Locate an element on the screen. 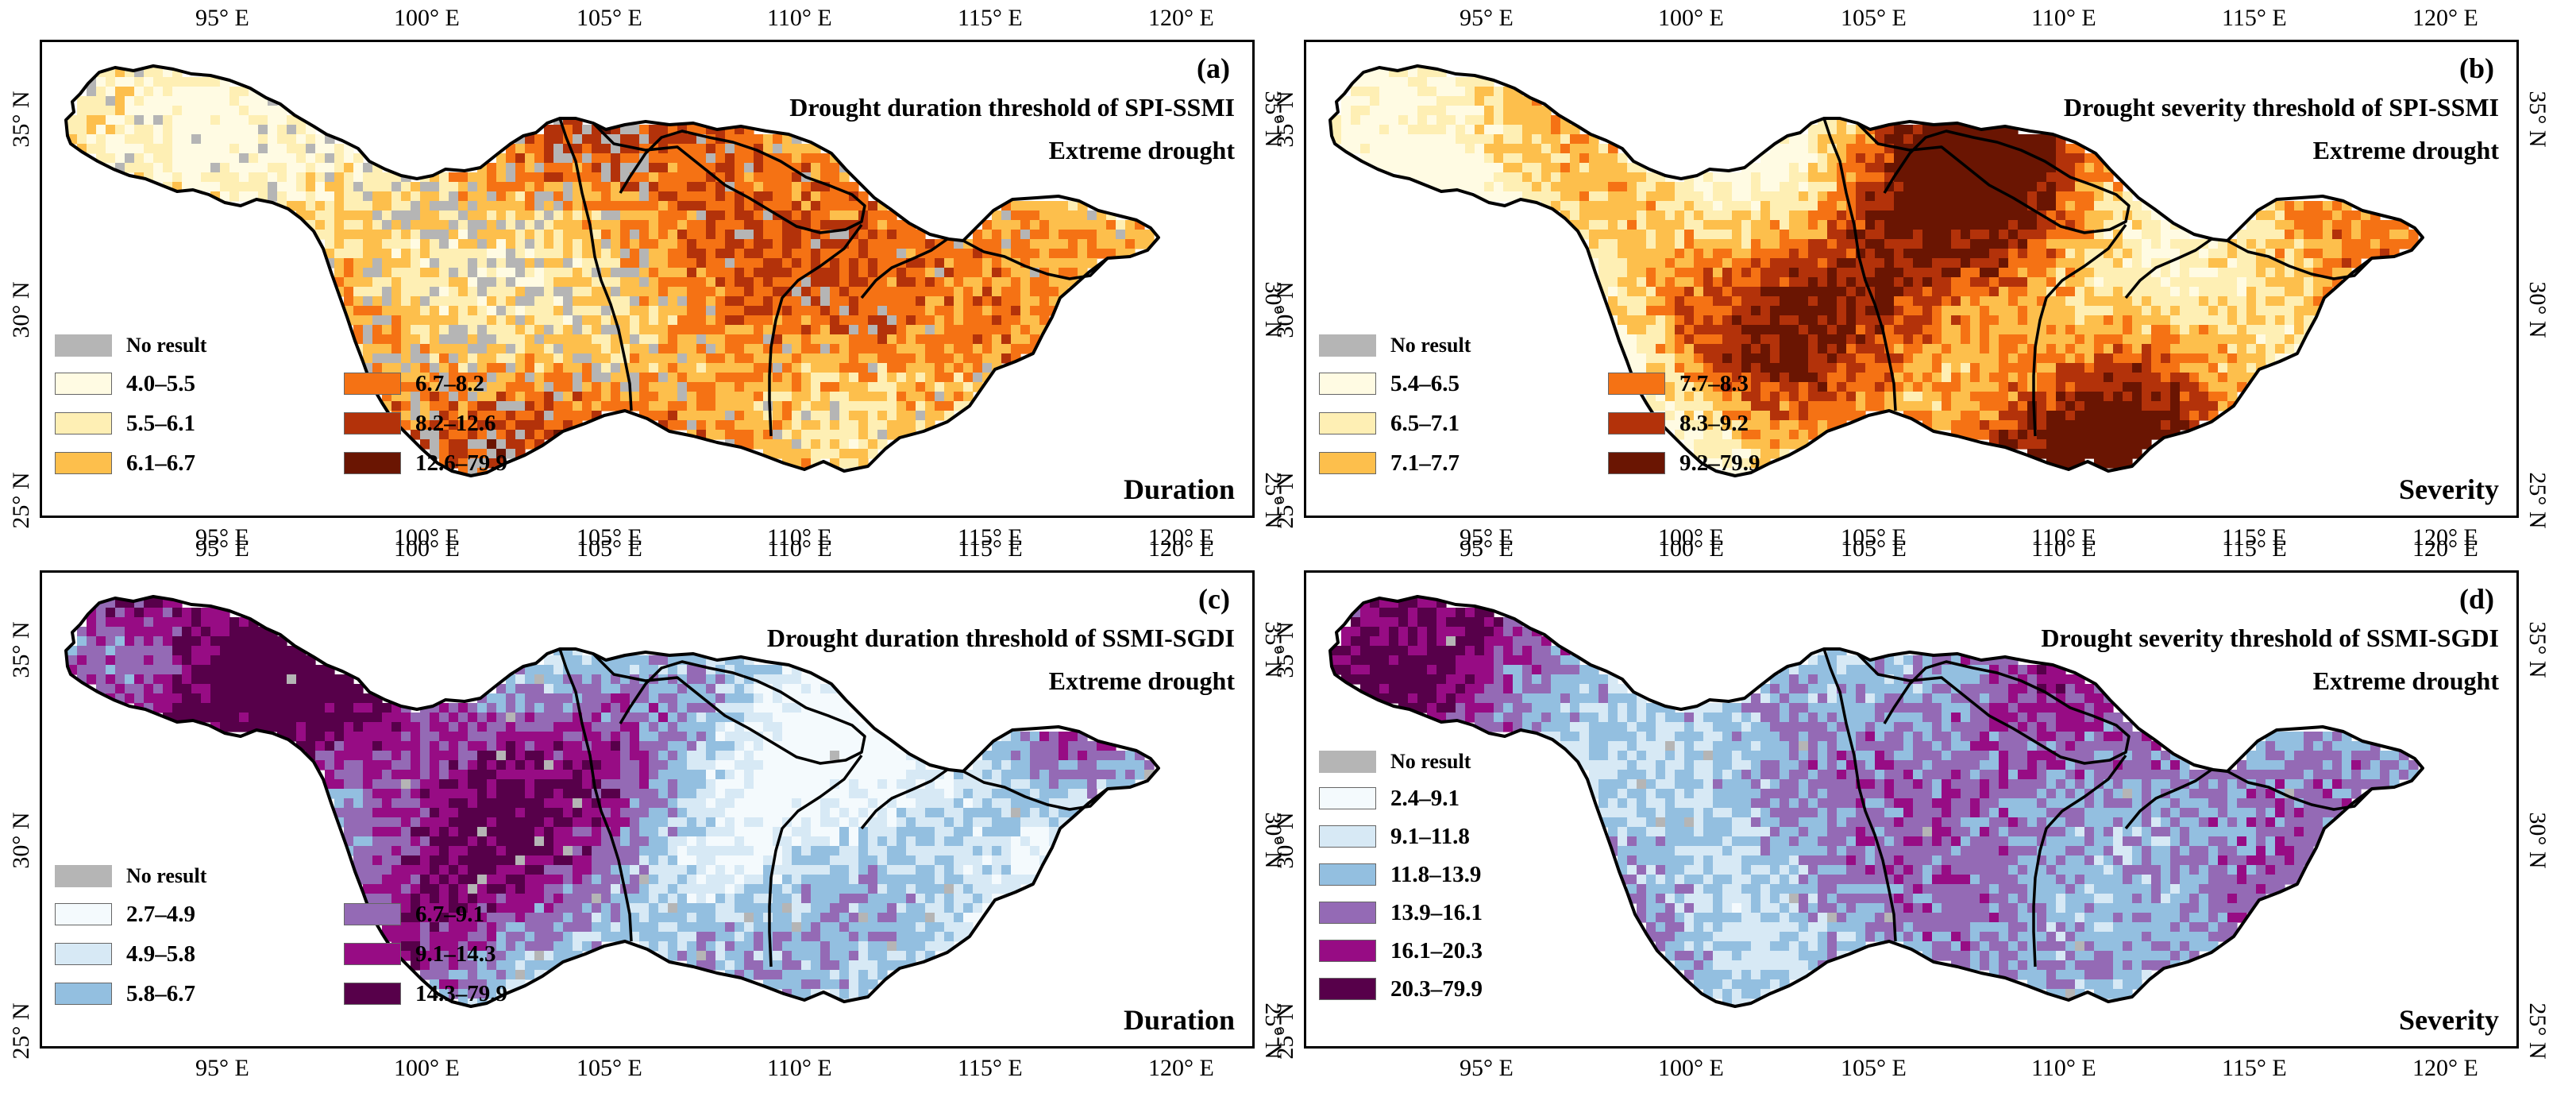 This screenshot has height=1093, width=2576. legend-item: 6.1–6.7 is located at coordinates (125, 463).